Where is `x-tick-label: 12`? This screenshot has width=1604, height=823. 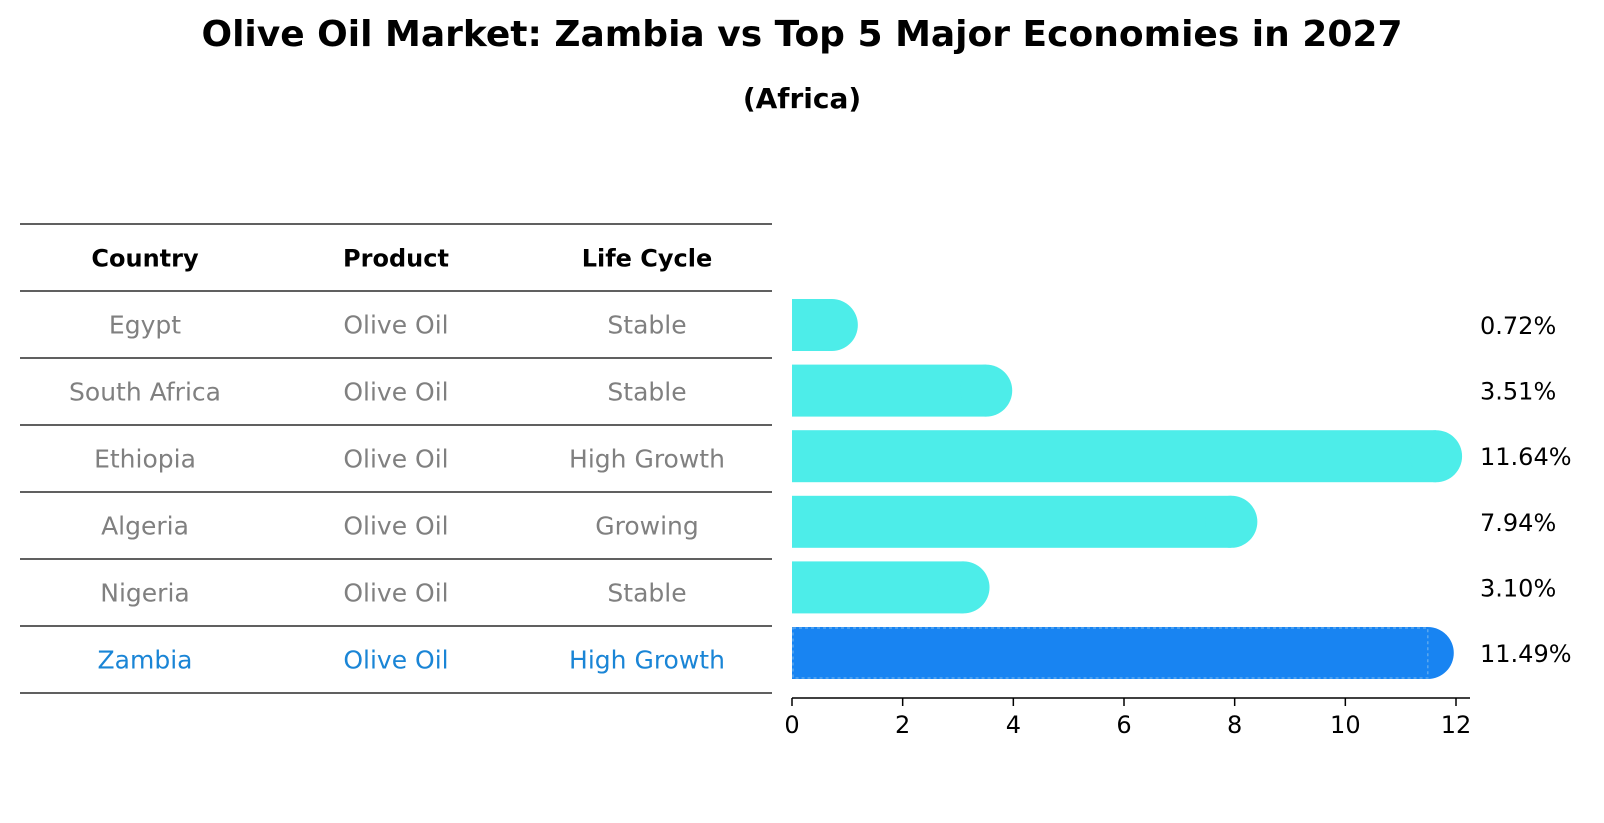
x-tick-label: 12 is located at coordinates (1456, 725).